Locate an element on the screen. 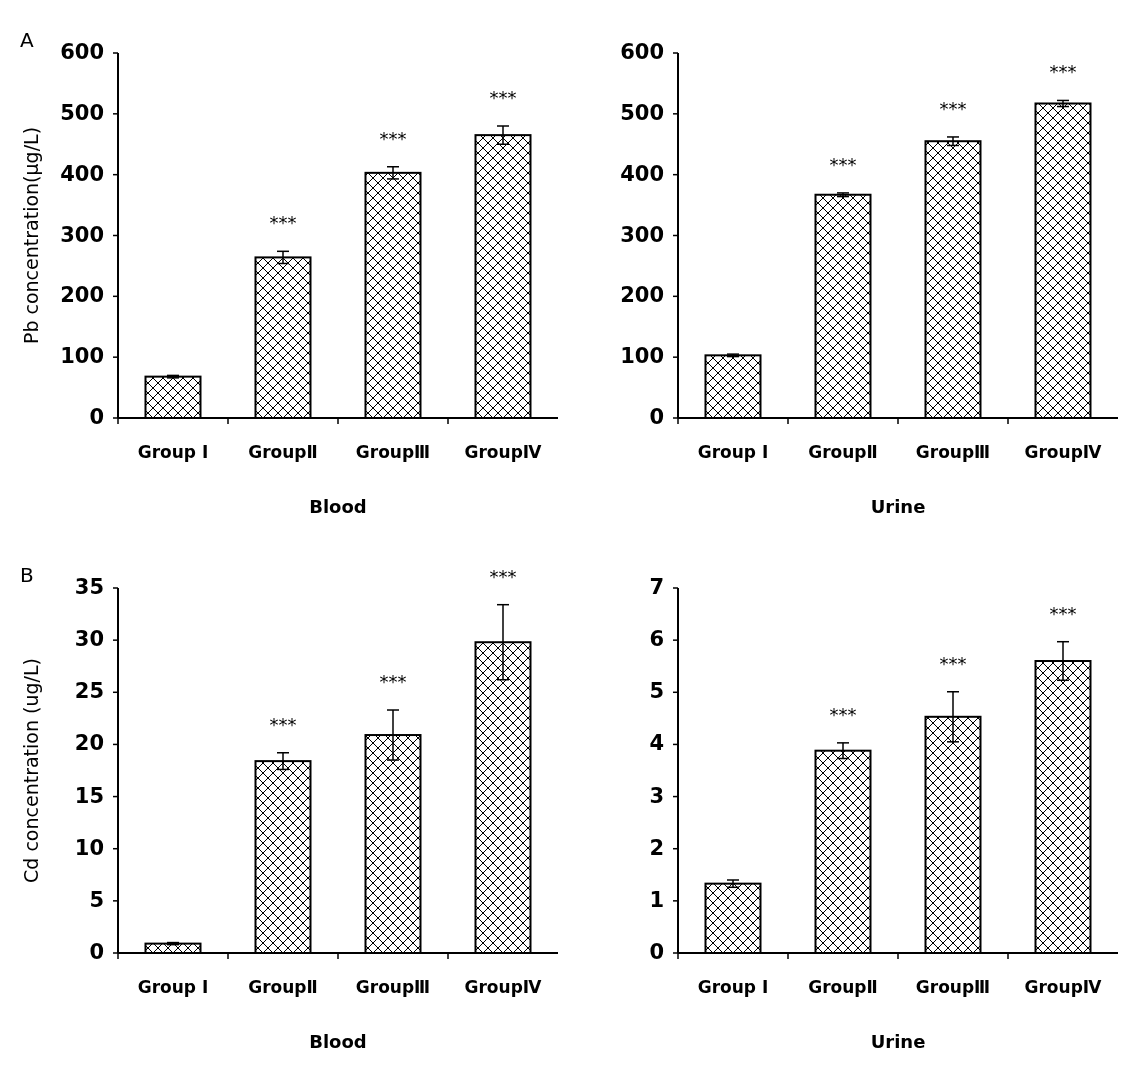 This screenshot has height=1078, width=1143. y-tick-label: 20 is located at coordinates (89, 743).